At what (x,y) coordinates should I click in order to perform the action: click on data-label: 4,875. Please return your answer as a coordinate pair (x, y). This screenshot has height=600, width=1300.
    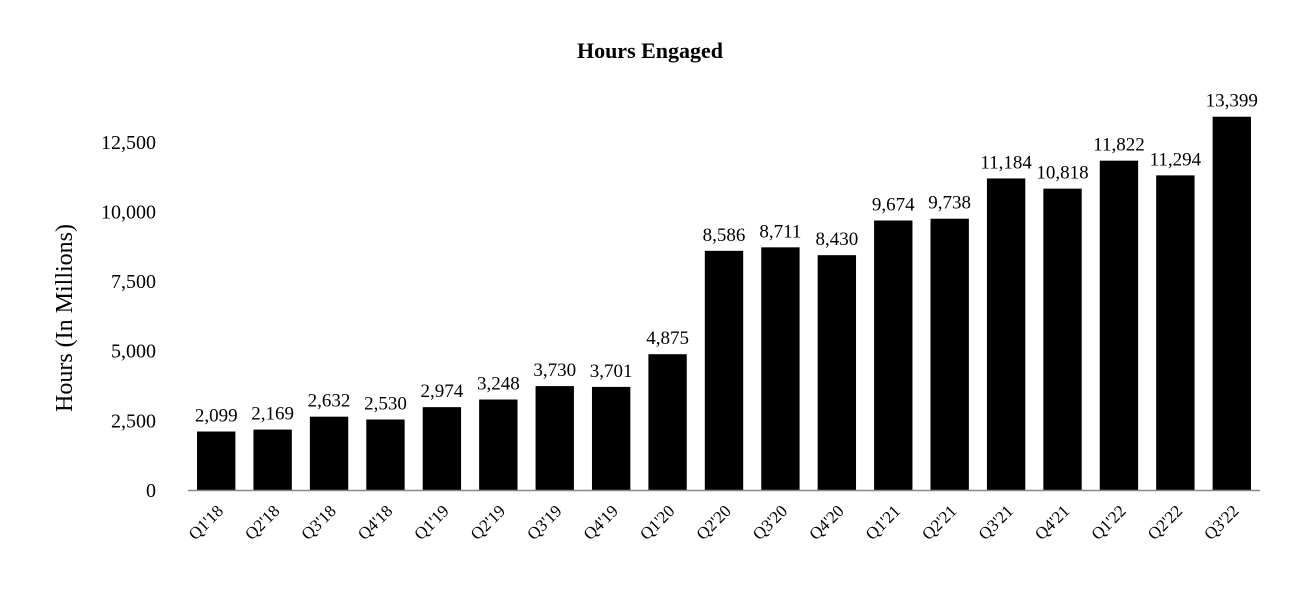
    Looking at the image, I should click on (667, 338).